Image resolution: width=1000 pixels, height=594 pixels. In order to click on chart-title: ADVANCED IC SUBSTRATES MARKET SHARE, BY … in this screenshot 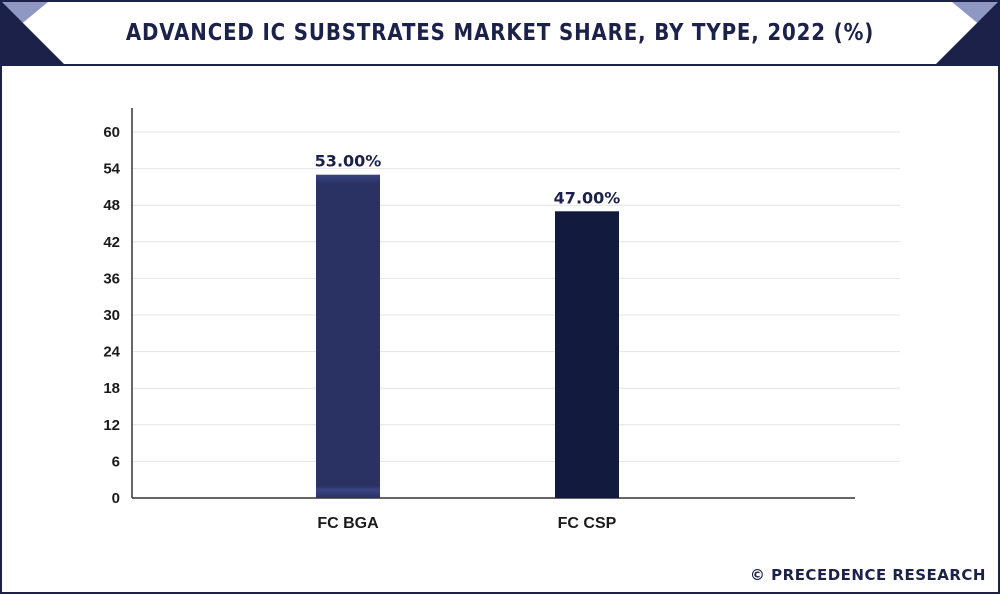, I will do `click(500, 33)`.